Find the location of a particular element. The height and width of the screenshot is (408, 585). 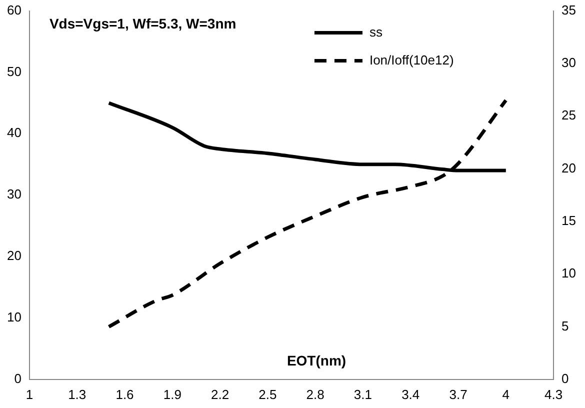

y-tick-label: 30 is located at coordinates (14, 194).